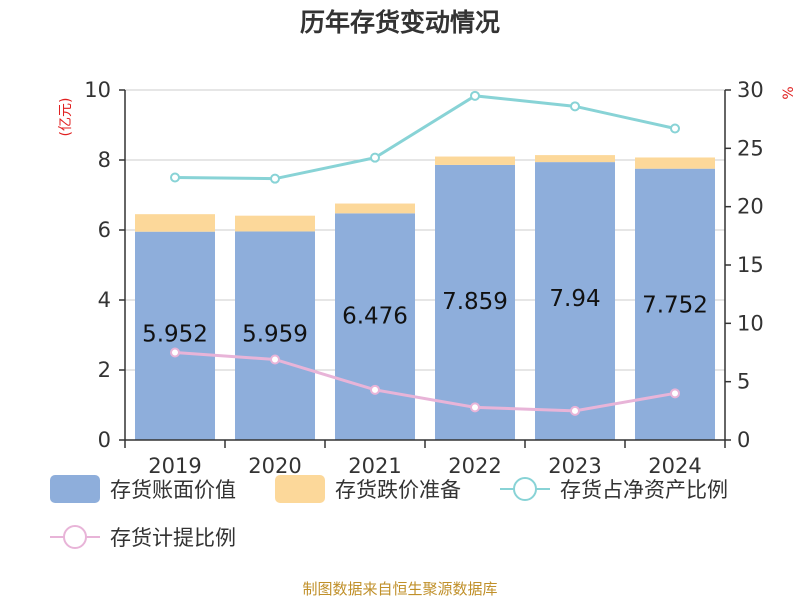 This screenshot has width=800, height=600. Describe the element at coordinates (389, 512) in the screenshot. I see `legend: 存货账面价值 存货跌价准备 存货占净资产比例 存货计提比例` at that location.